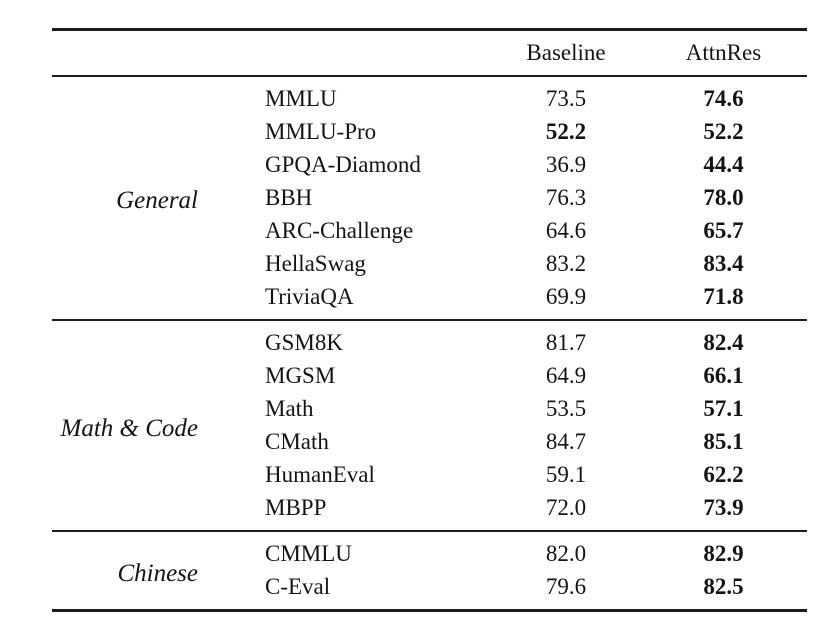 The image size is (828, 627). What do you see at coordinates (566, 263) in the screenshot?
I see `baseline-value: 83.2` at bounding box center [566, 263].